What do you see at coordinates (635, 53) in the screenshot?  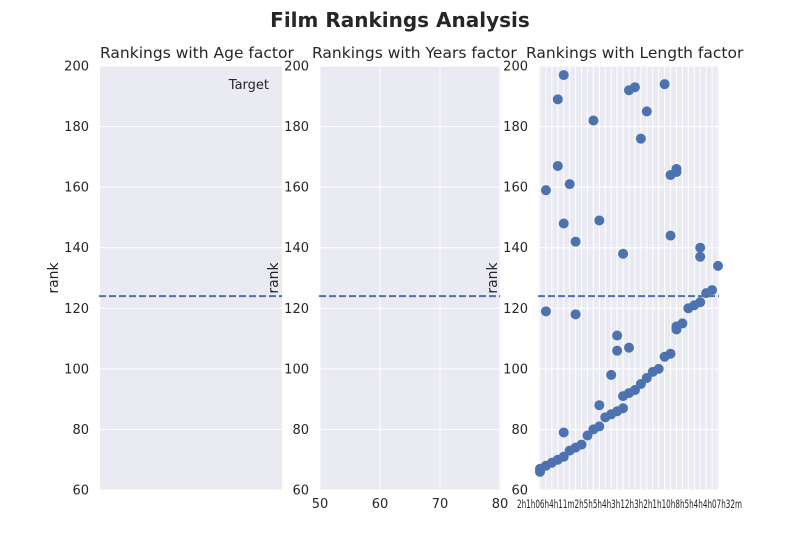 I see `axes-title: Rankings with Length factor` at bounding box center [635, 53].